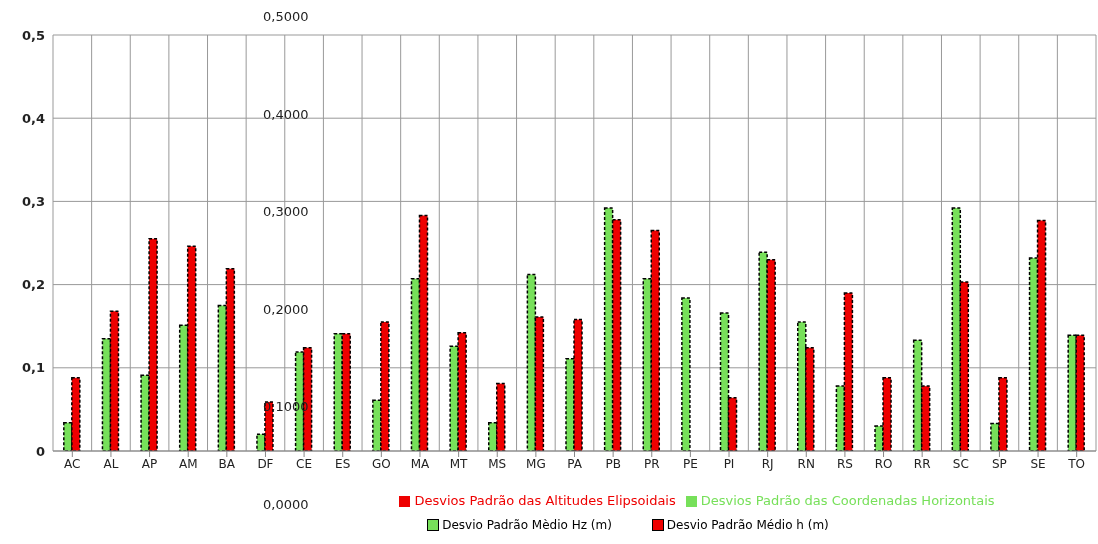 This screenshot has width=1098, height=544. What do you see at coordinates (747, 525) in the screenshot?
I see `text: Desvio Padrão Médio h (m)` at bounding box center [747, 525].